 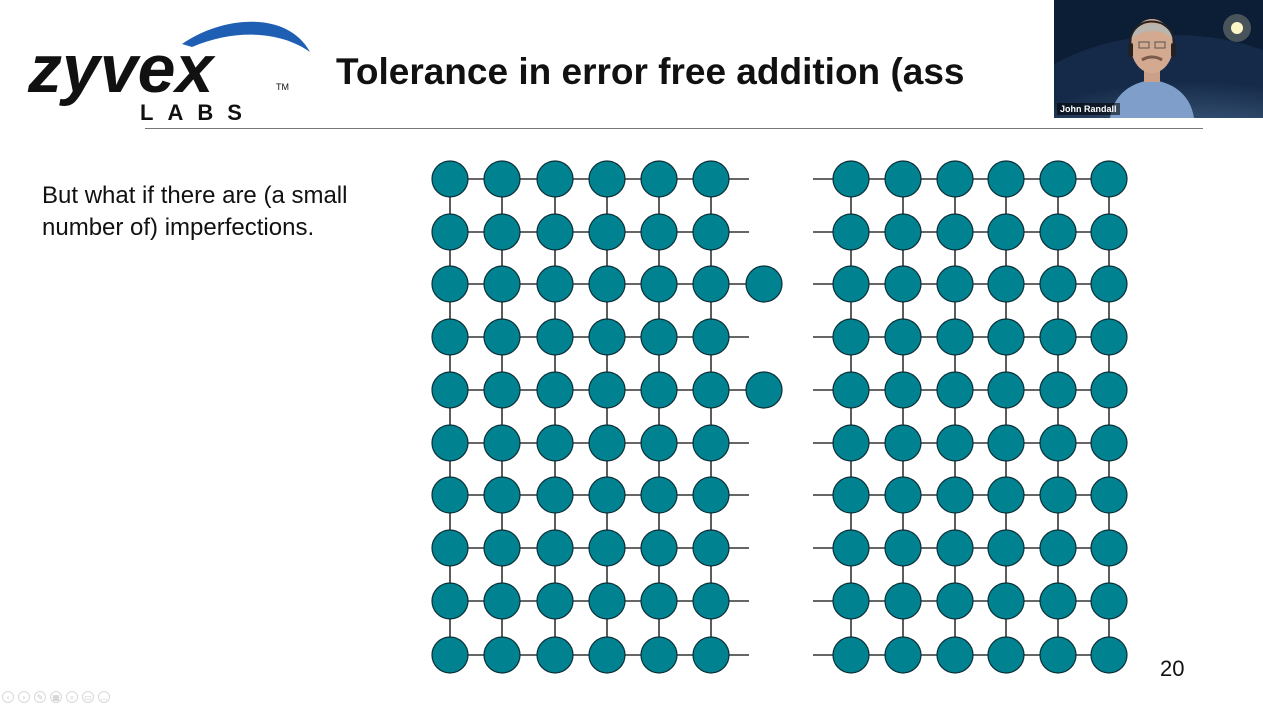 I want to click on slides-icon: ▦, so click(x=56, y=697).